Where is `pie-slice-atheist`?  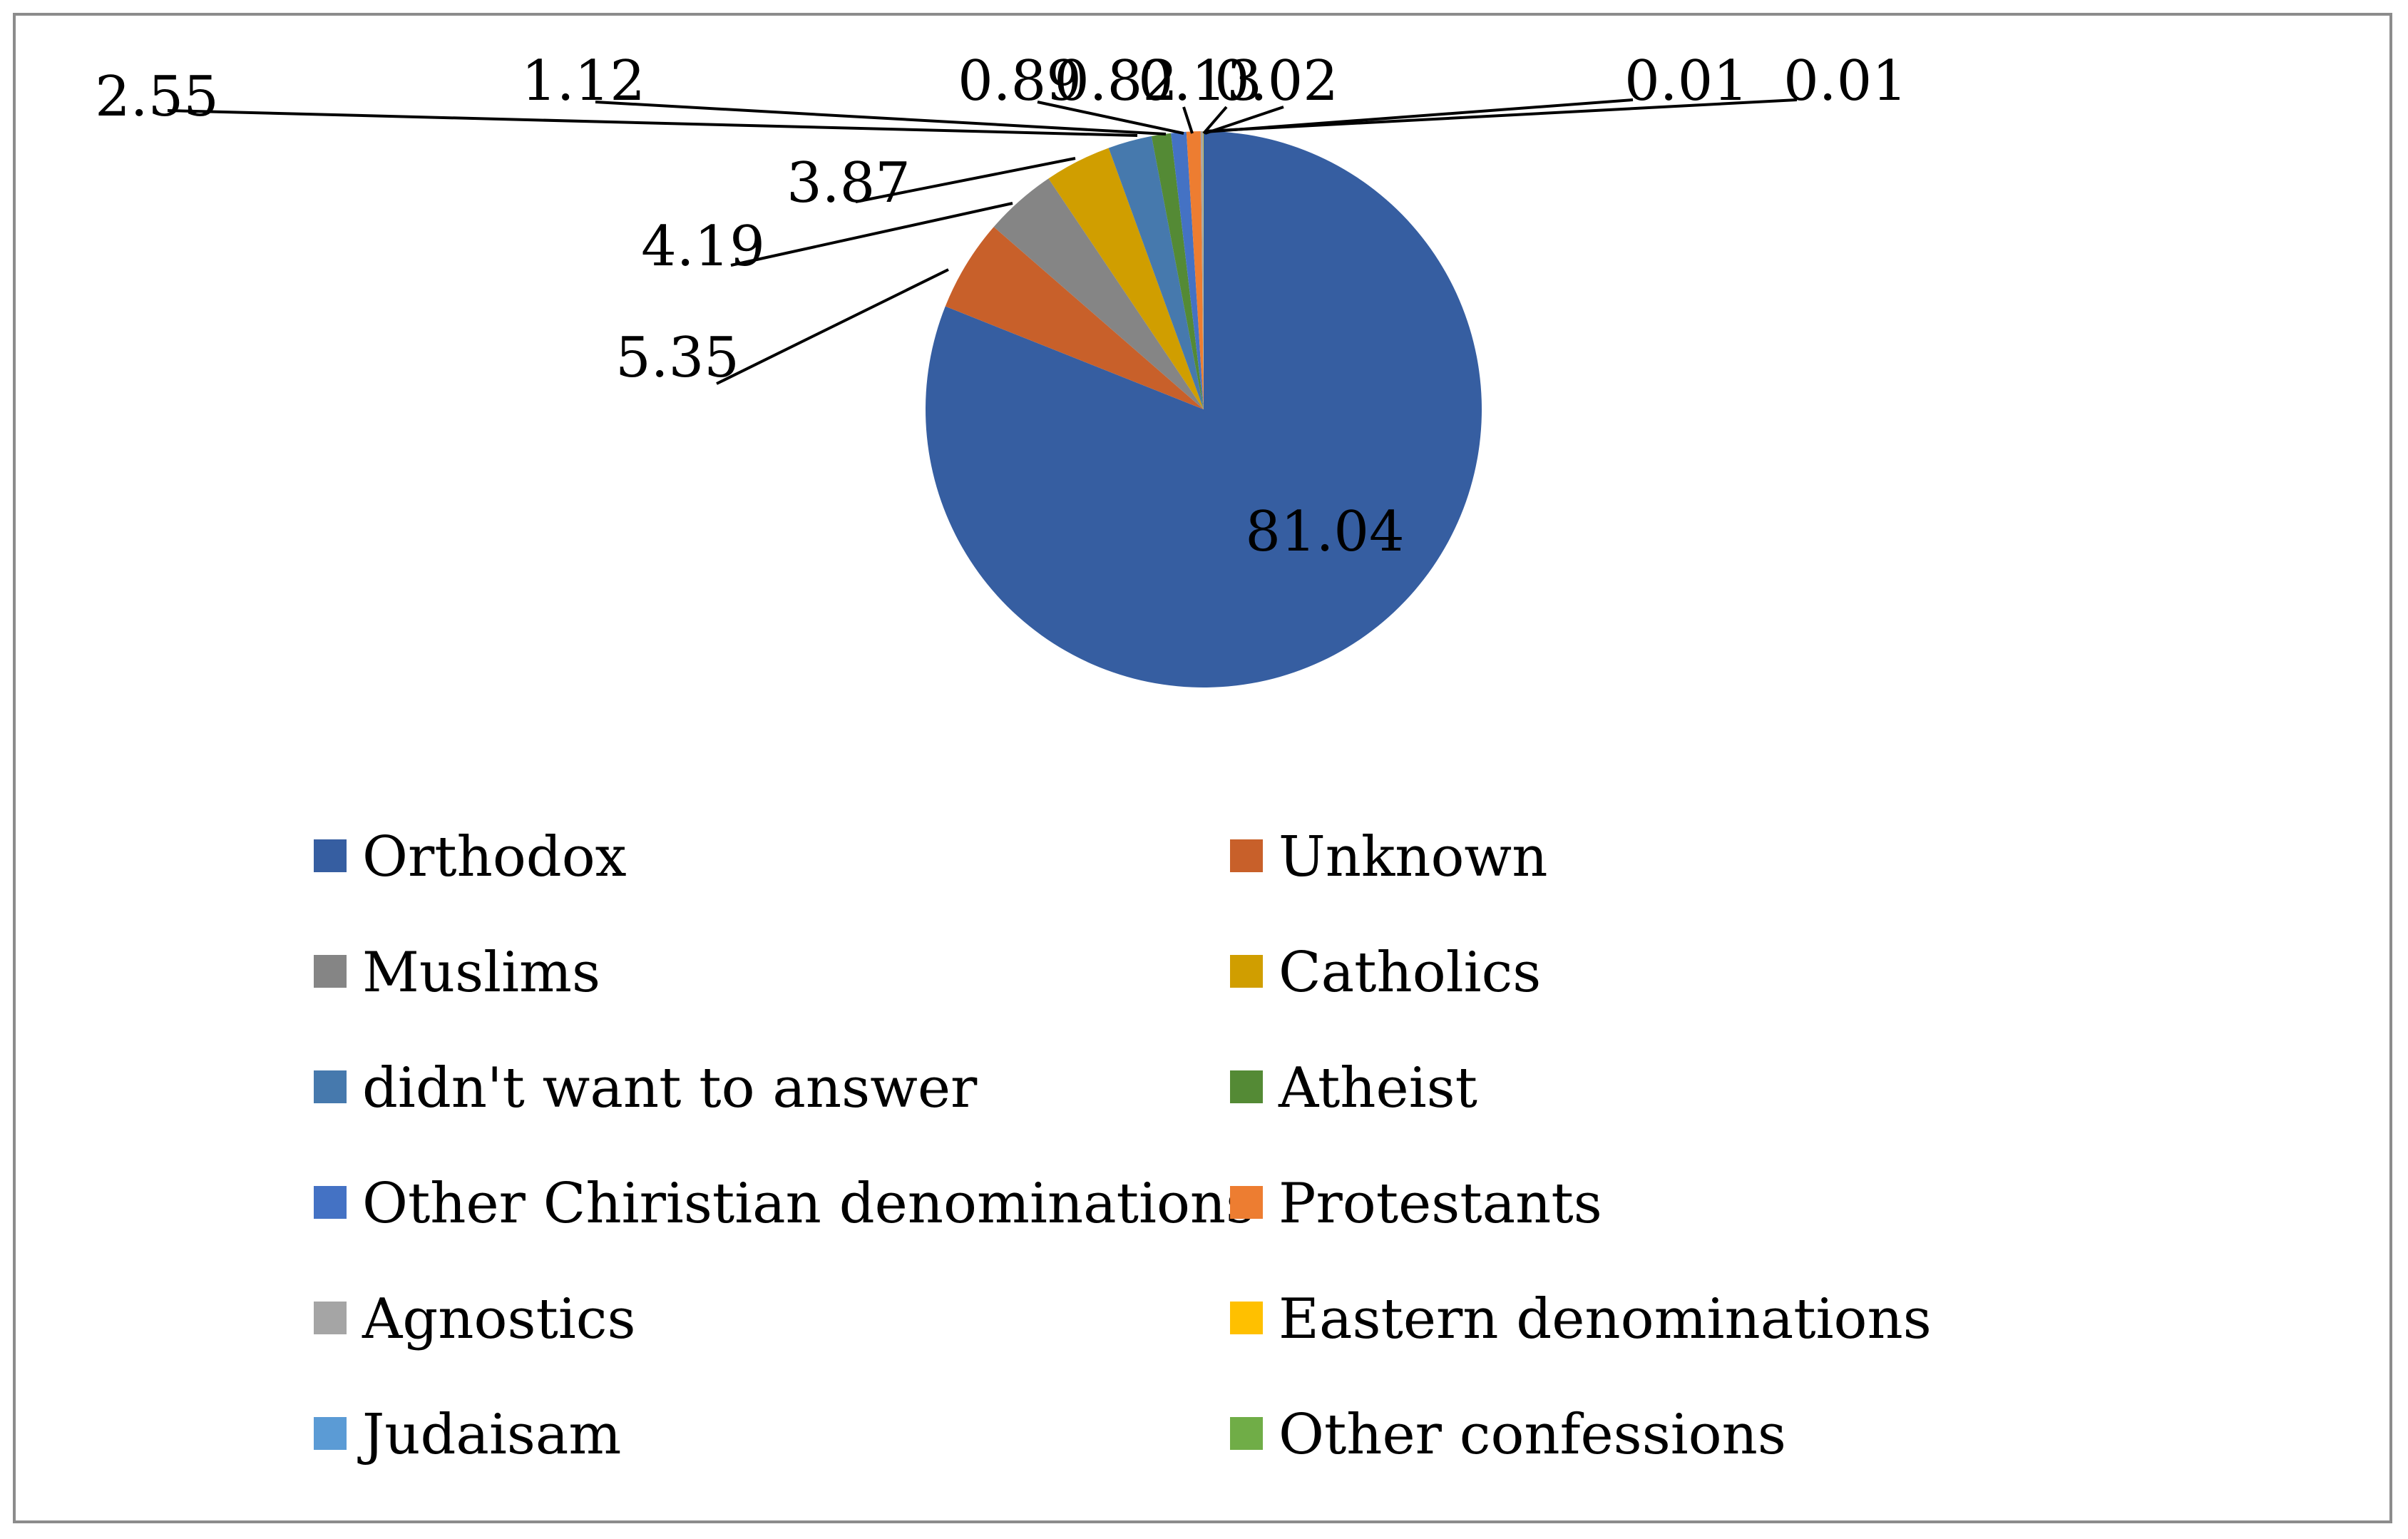 pie-slice-atheist is located at coordinates (1177, 271).